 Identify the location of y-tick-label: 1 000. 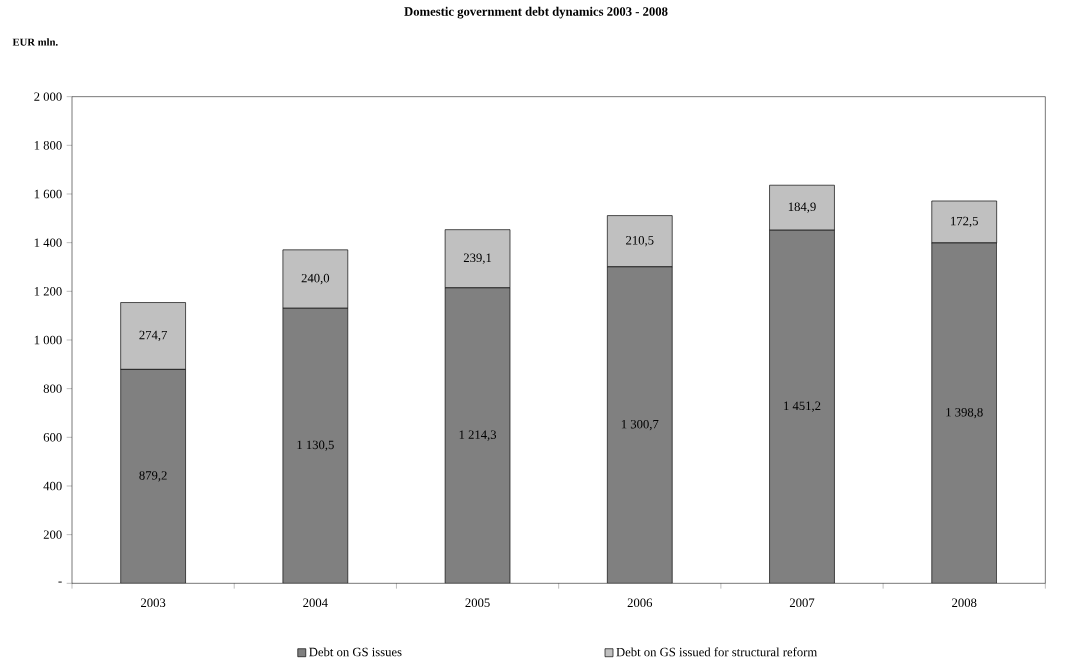
(48, 340).